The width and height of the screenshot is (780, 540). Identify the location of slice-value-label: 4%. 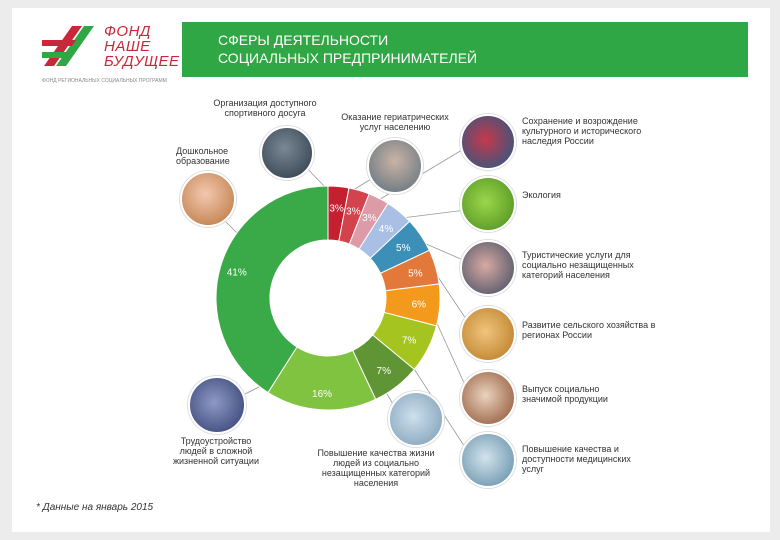
(386, 229).